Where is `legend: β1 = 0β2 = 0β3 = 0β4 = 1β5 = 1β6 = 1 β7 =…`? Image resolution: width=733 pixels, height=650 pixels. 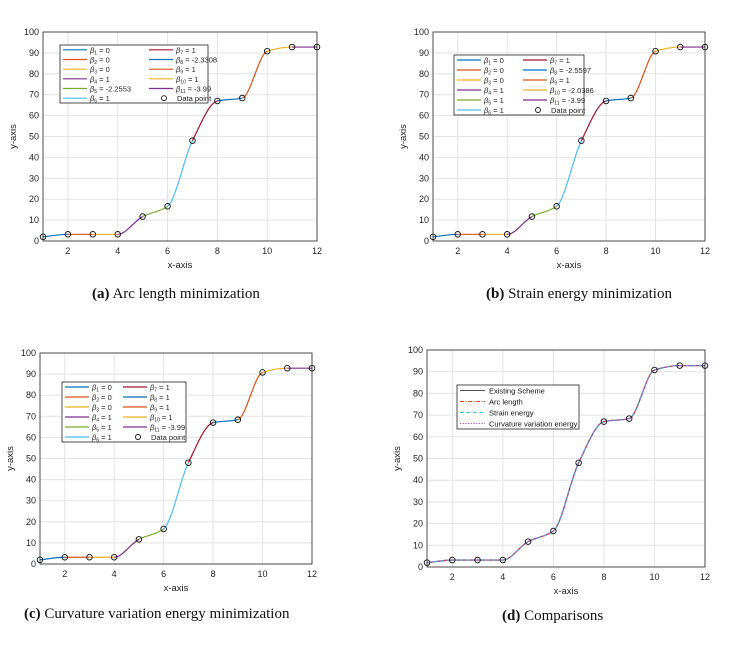
legend: β1 = 0β2 = 0β3 = 0β4 = 1β5 = 1β6 = 1 β7 =… is located at coordinates (124, 412).